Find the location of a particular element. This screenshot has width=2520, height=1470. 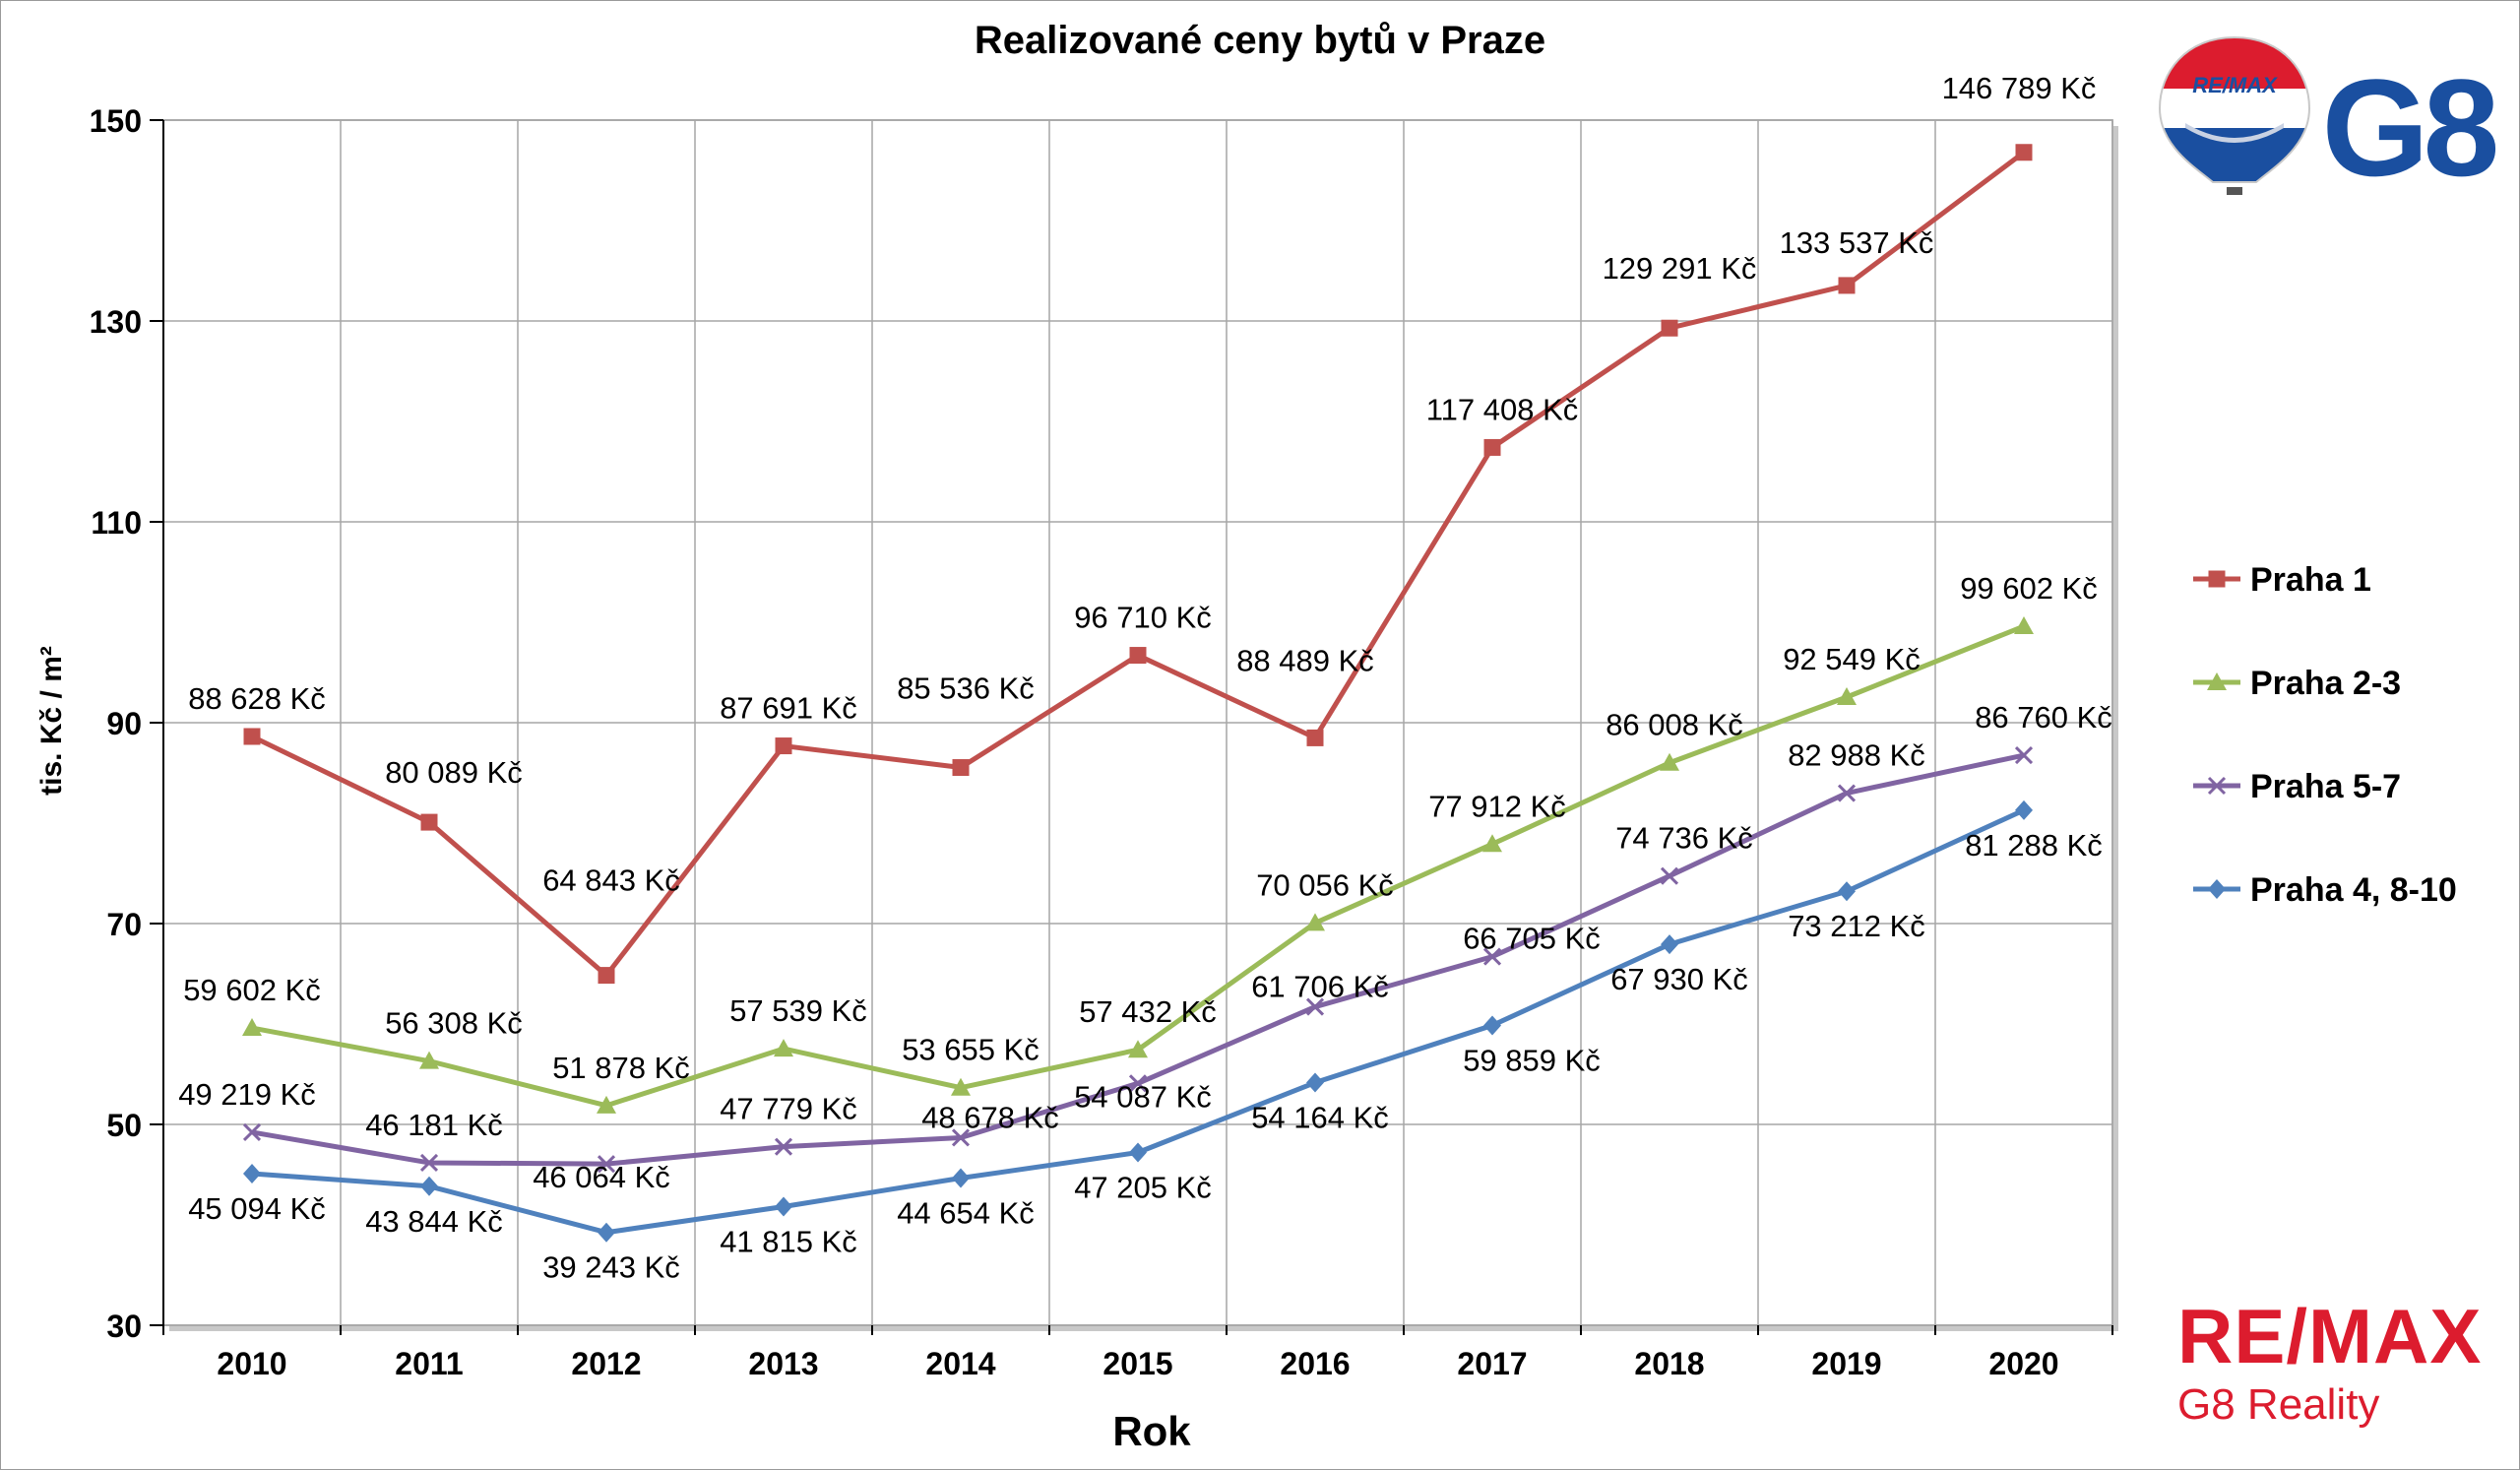

data-label: 117 408 Kč is located at coordinates (1502, 409).